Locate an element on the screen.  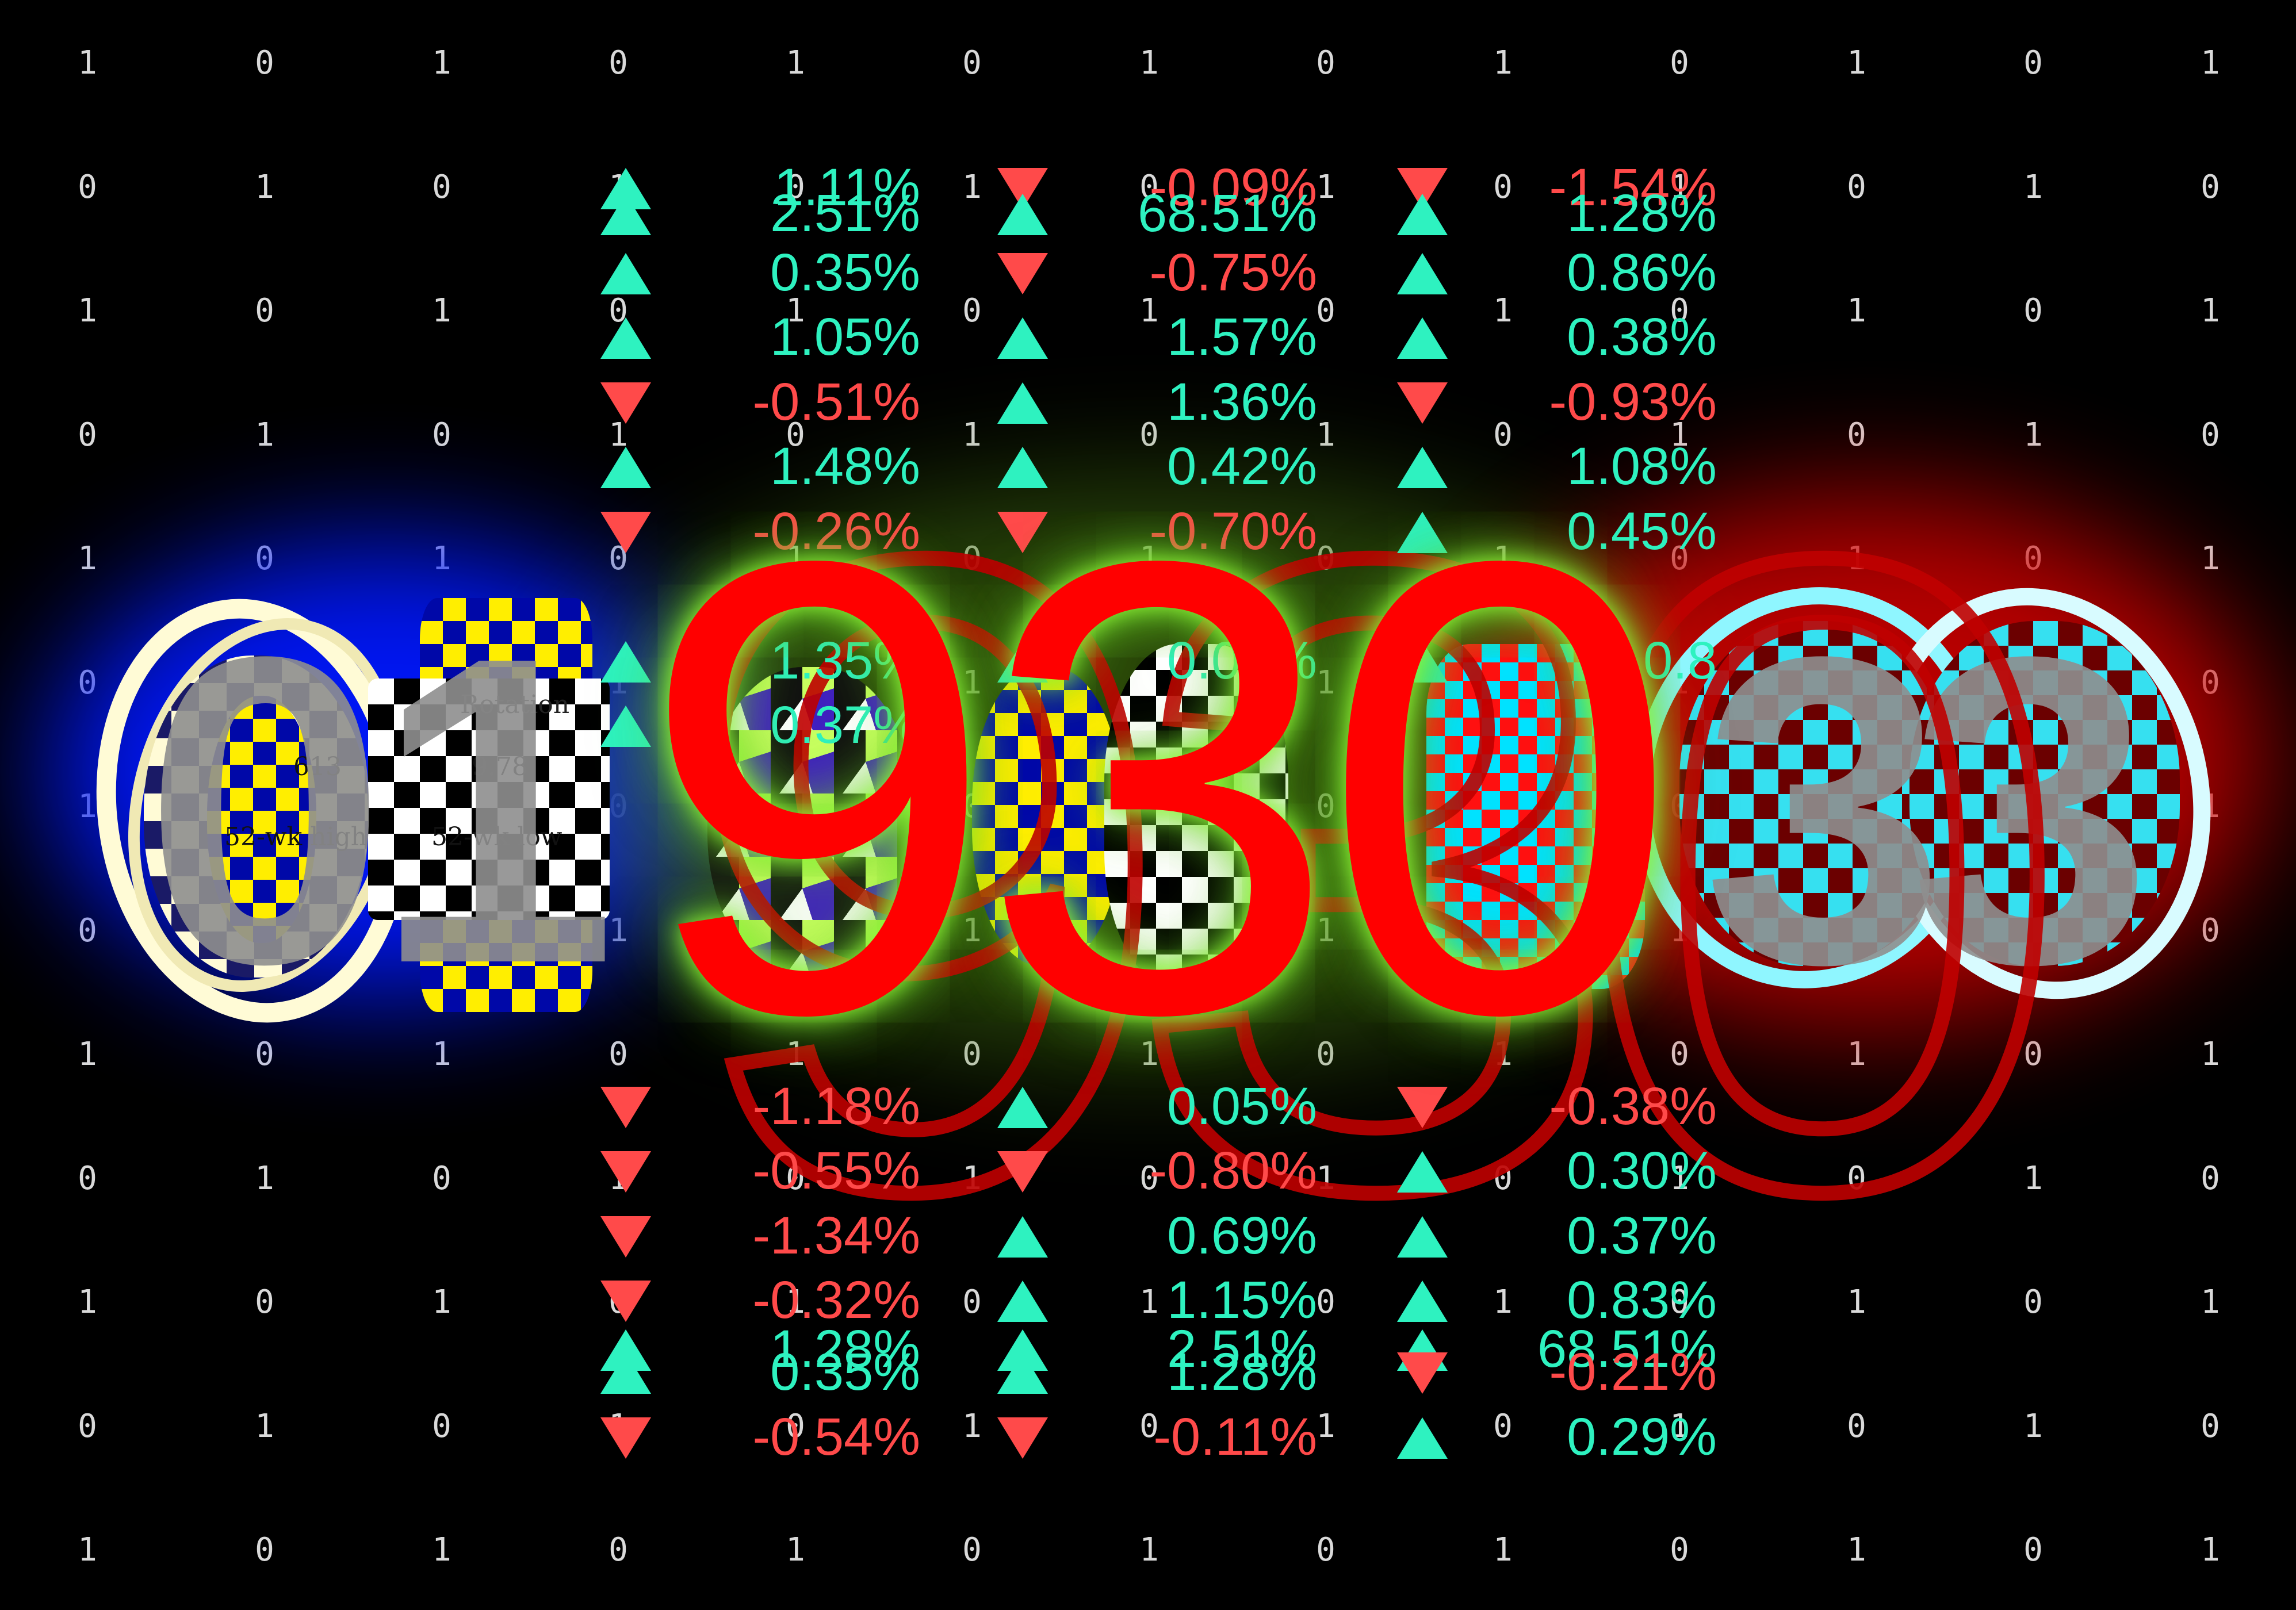
ticker-item: 68.51% is located at coordinates (1556, 1349).